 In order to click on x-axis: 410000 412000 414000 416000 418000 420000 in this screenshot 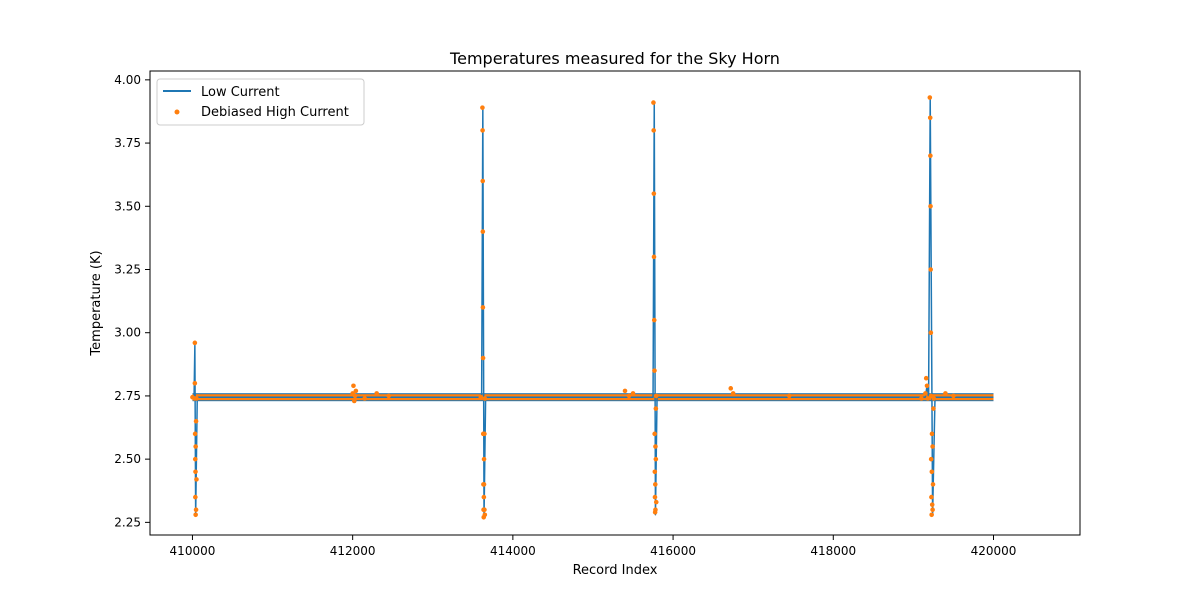, I will do `click(593, 546)`.